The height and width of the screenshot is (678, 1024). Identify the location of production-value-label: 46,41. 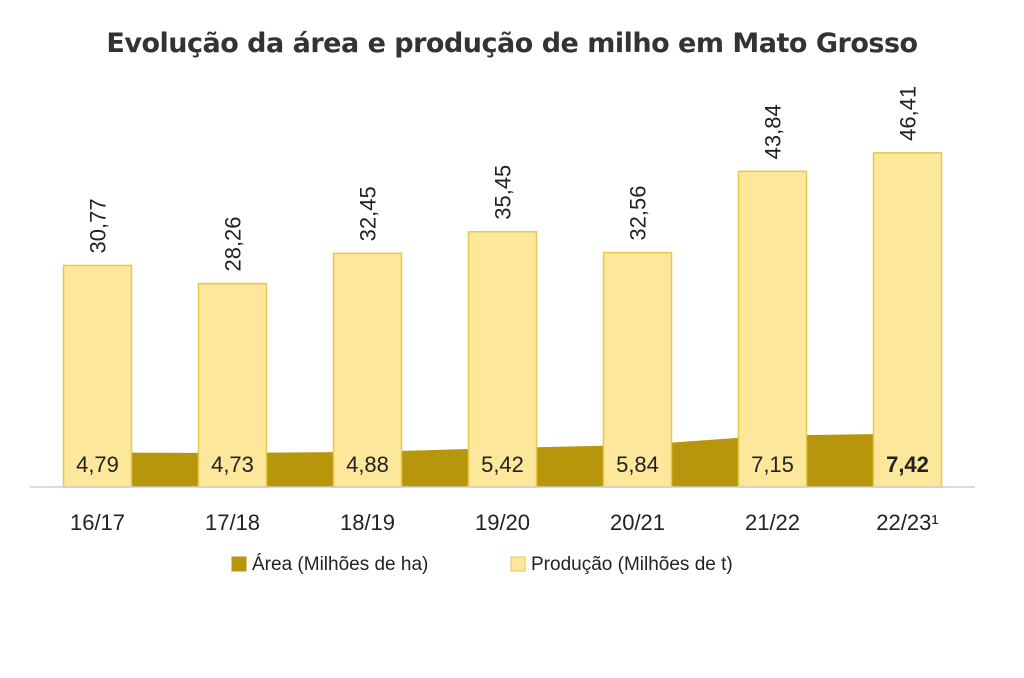
(908, 113).